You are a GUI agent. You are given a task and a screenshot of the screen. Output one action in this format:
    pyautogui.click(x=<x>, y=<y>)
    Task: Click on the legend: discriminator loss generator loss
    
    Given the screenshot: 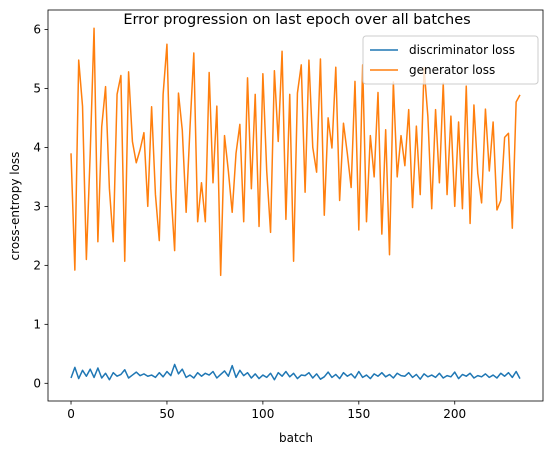 What is the action you would take?
    pyautogui.click(x=450, y=60)
    